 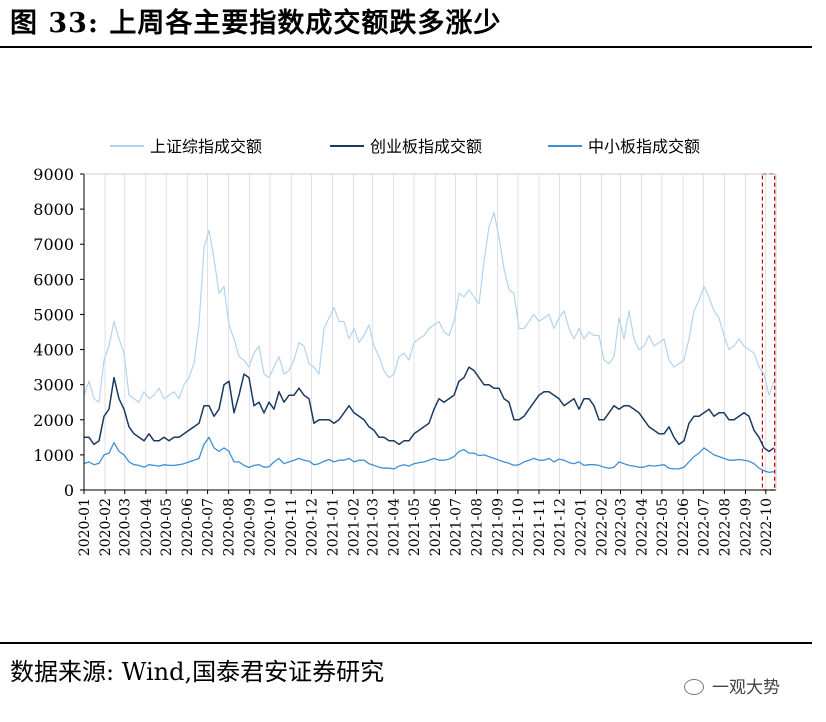 I want to click on y-tick-label: 3000, so click(x=53, y=385).